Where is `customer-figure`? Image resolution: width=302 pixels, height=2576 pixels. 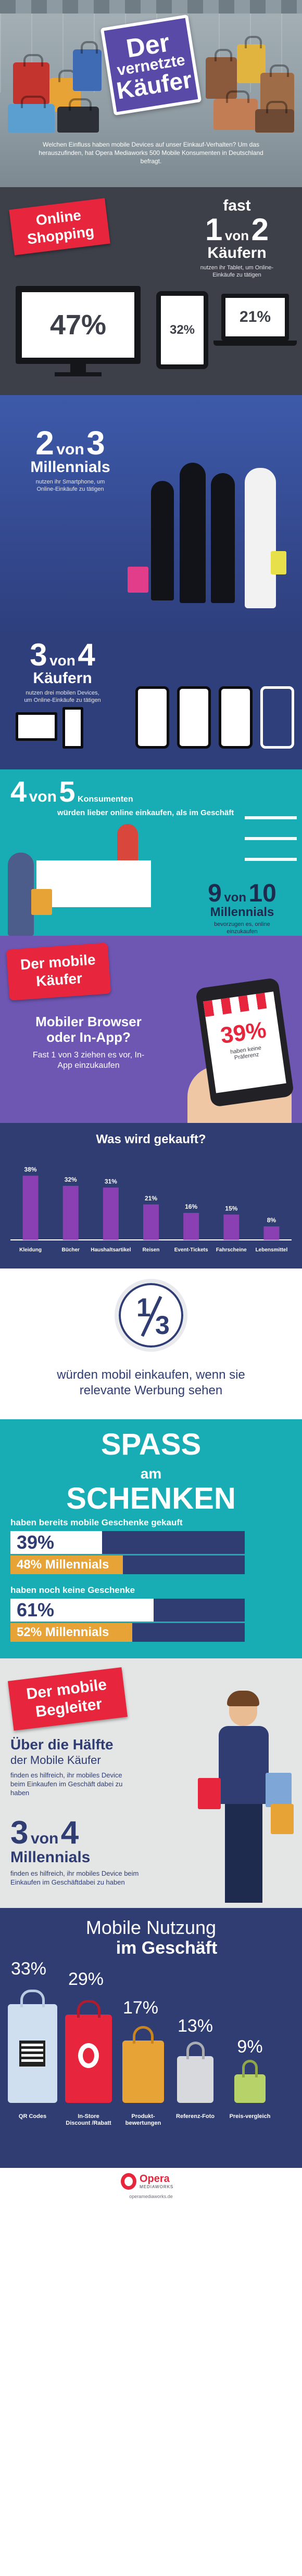 customer-figure is located at coordinates (21, 894).